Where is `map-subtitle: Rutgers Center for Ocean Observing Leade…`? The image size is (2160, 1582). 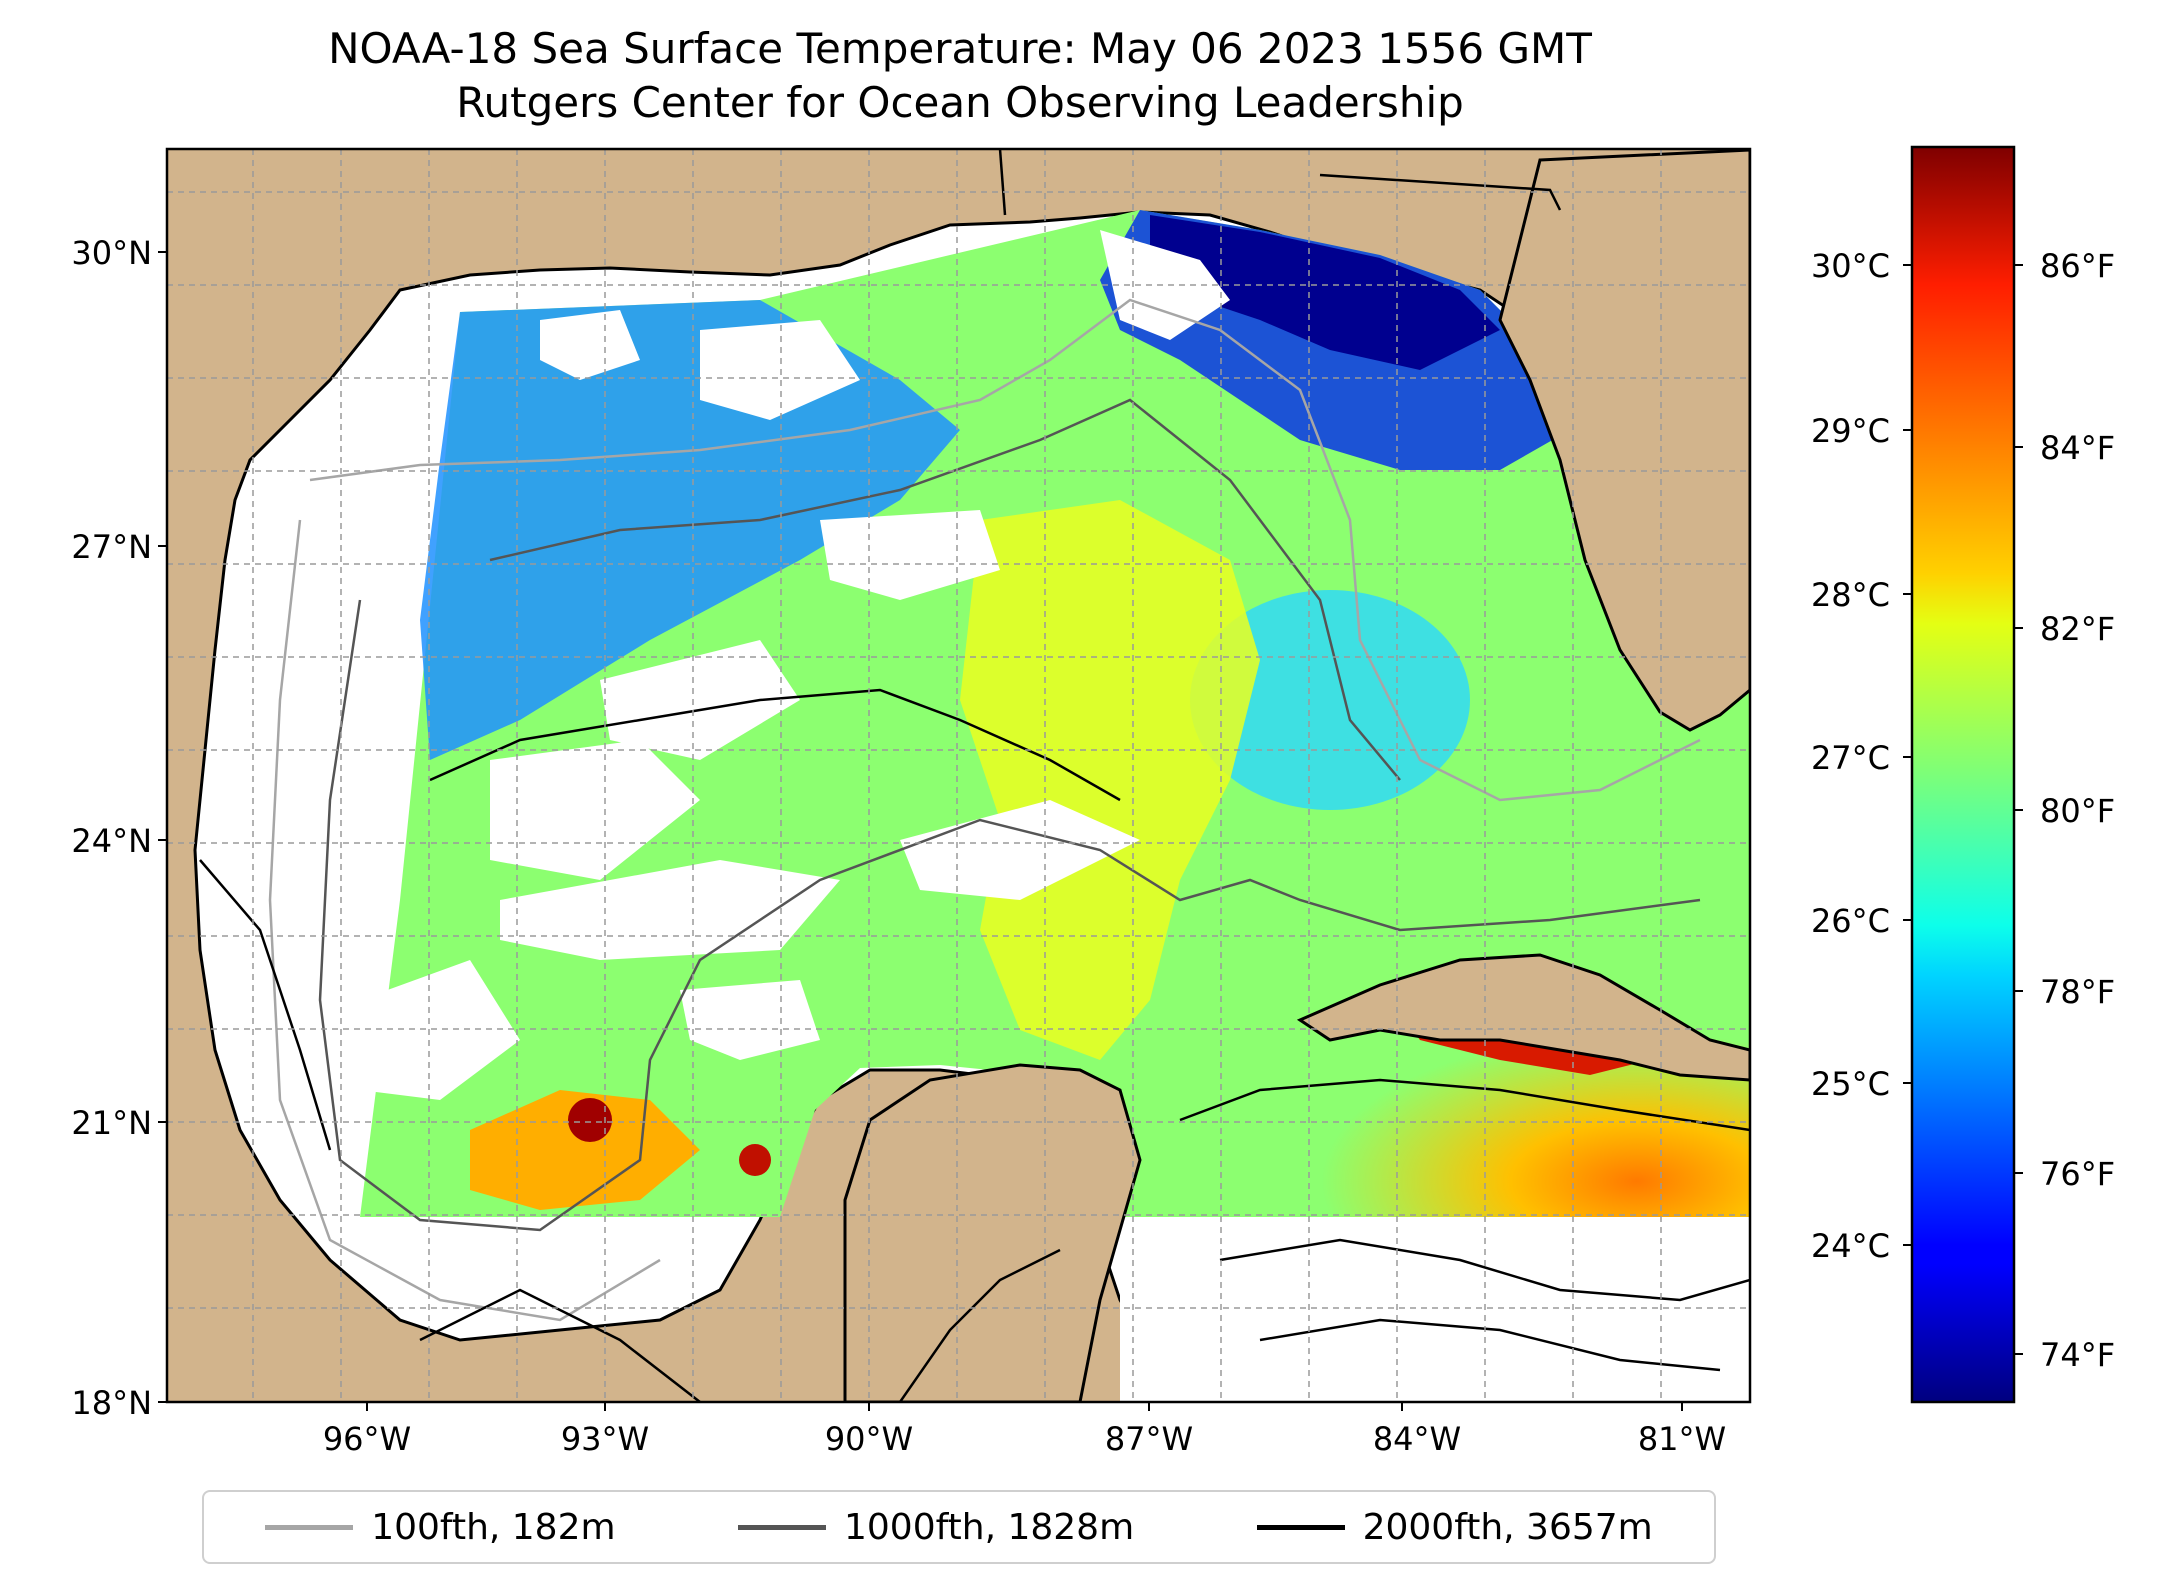
map-subtitle: Rutgers Center for Ocean Observing Leade… is located at coordinates (960, 102).